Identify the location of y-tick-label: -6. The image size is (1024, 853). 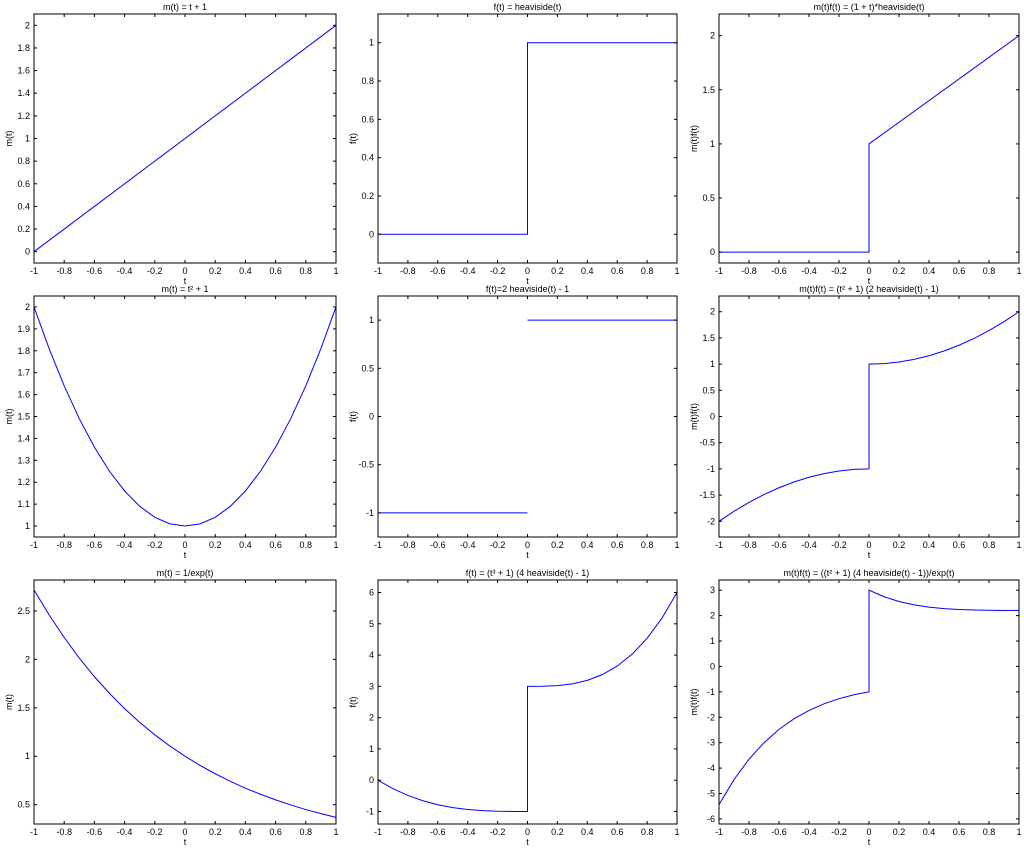
(711, 819).